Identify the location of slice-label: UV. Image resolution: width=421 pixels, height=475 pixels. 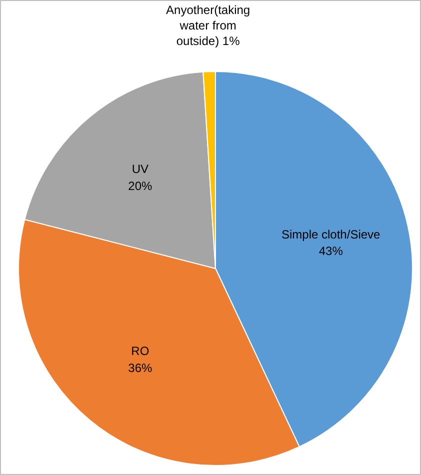
(140, 169).